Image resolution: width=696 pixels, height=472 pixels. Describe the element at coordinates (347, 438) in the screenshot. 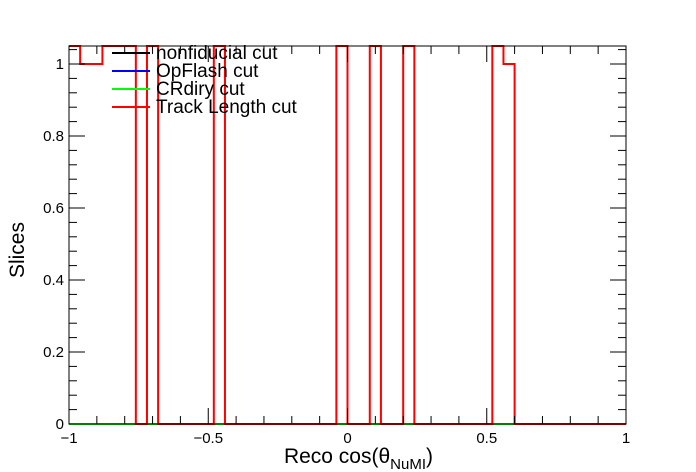

I see `x-tick-label: 0` at that location.